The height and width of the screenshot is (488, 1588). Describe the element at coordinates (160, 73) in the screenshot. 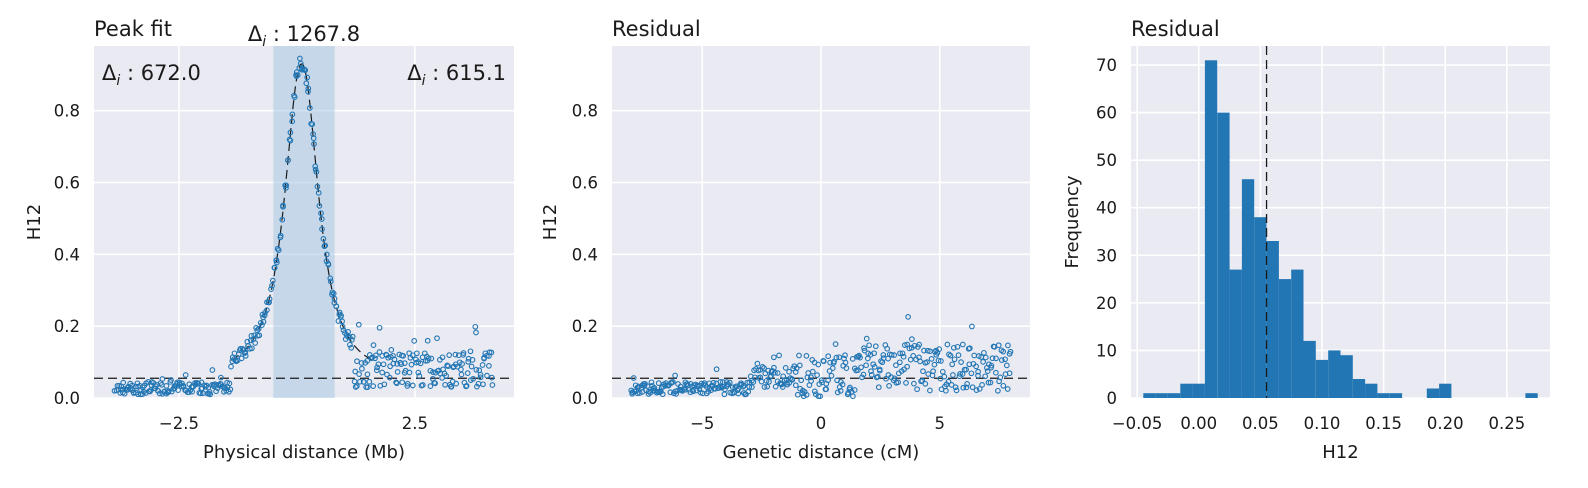

I see `delta-value: : 672.0` at that location.